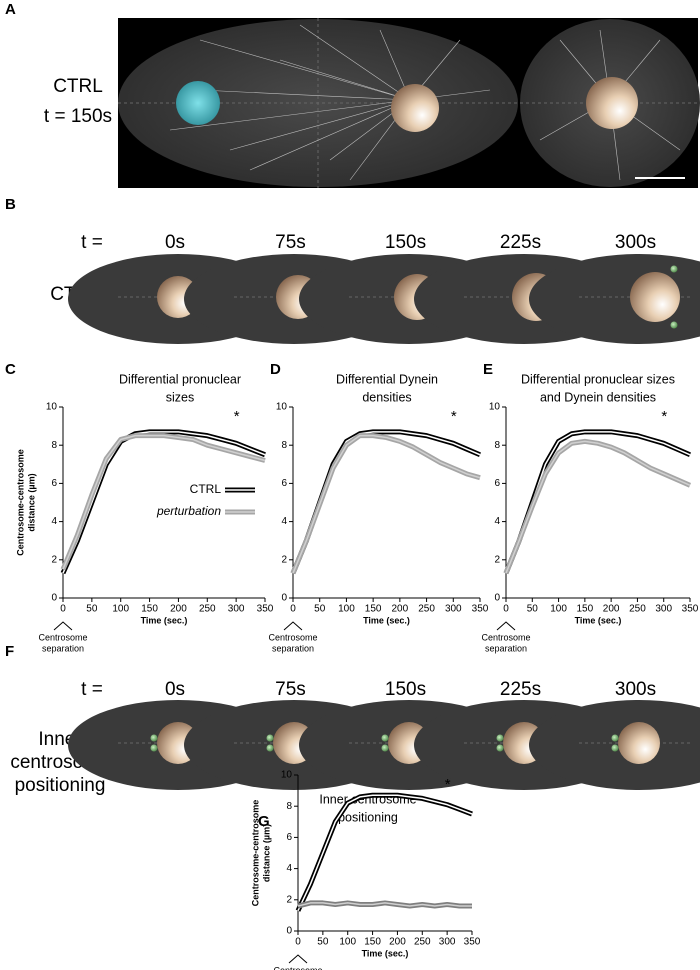 This screenshot has width=700, height=970. Describe the element at coordinates (290, 242) in the screenshot. I see `time-label: 75s` at that location.